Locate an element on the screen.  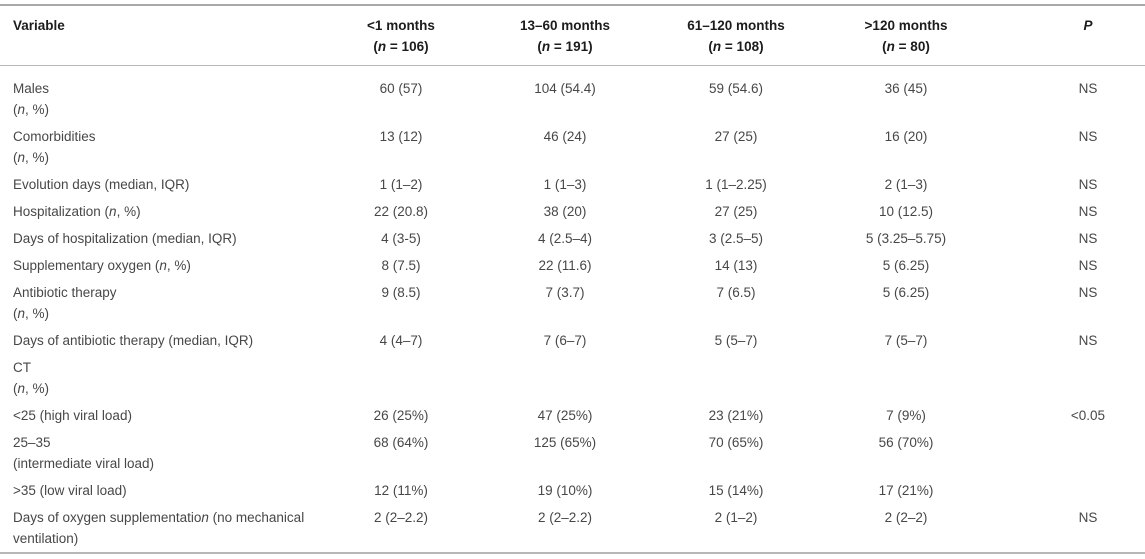
cell: 2 (1–3) is located at coordinates (906, 184).